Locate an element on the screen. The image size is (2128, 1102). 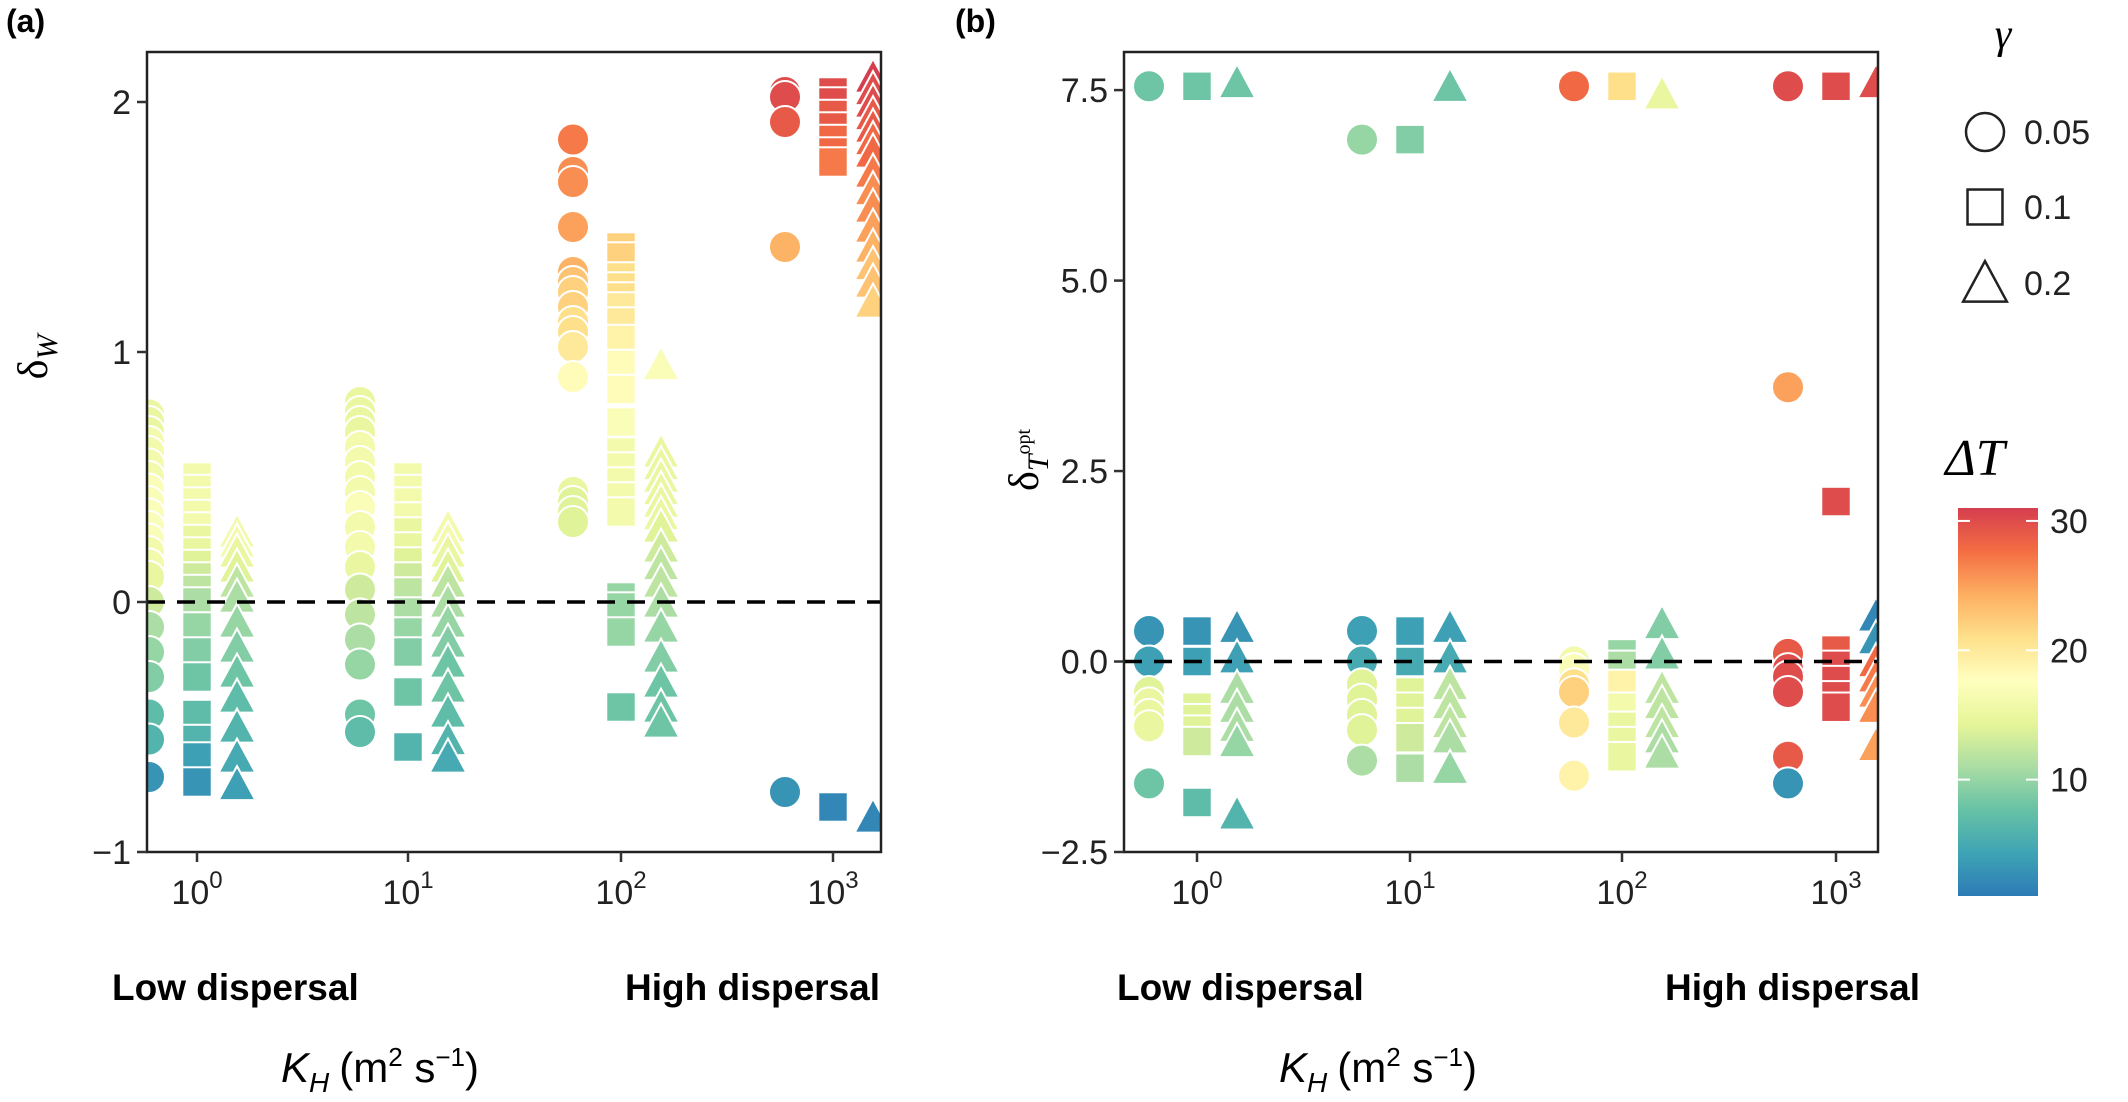
y-tick-label: 7.5 is located at coordinates (1084, 91).